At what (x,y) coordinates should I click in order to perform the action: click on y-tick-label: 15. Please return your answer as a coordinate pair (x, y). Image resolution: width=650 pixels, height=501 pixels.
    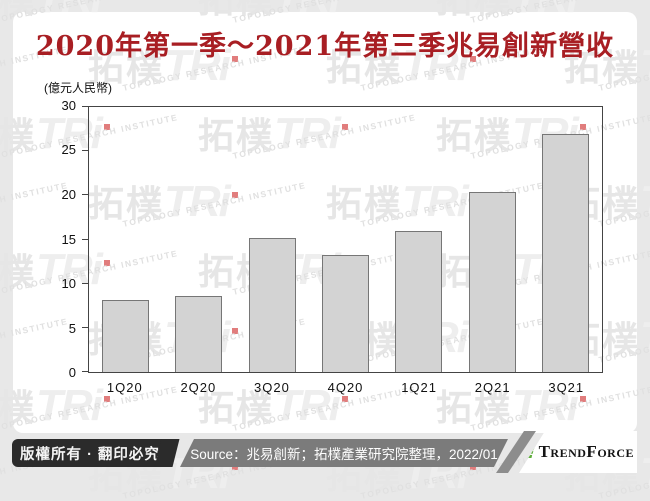
    Looking at the image, I should click on (68, 239).